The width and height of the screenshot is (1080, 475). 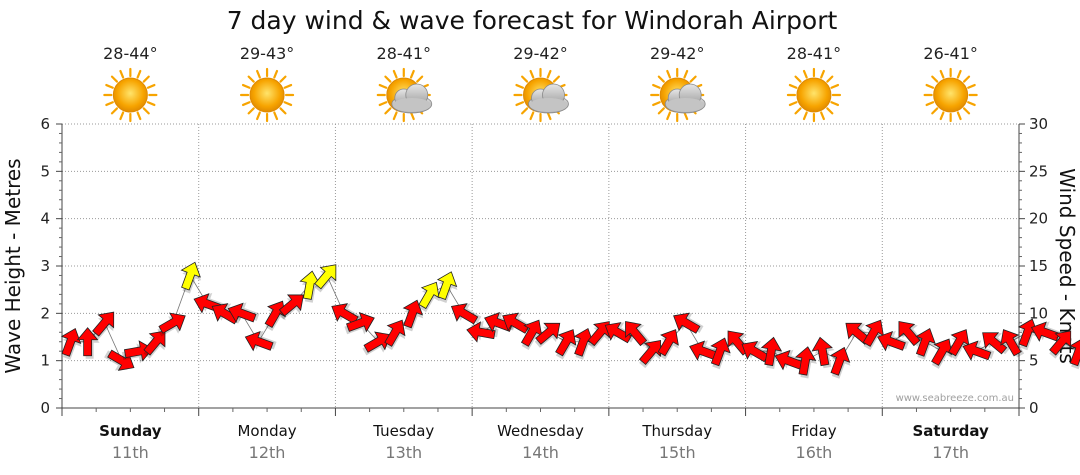 What do you see at coordinates (814, 53) in the screenshot?
I see `day-temperature: 28-41°` at bounding box center [814, 53].